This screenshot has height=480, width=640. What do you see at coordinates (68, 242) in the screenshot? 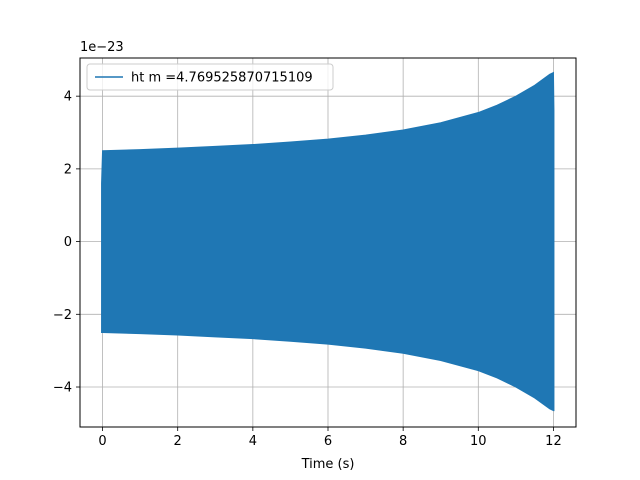
I see `y-tick-label: 0` at bounding box center [68, 242].